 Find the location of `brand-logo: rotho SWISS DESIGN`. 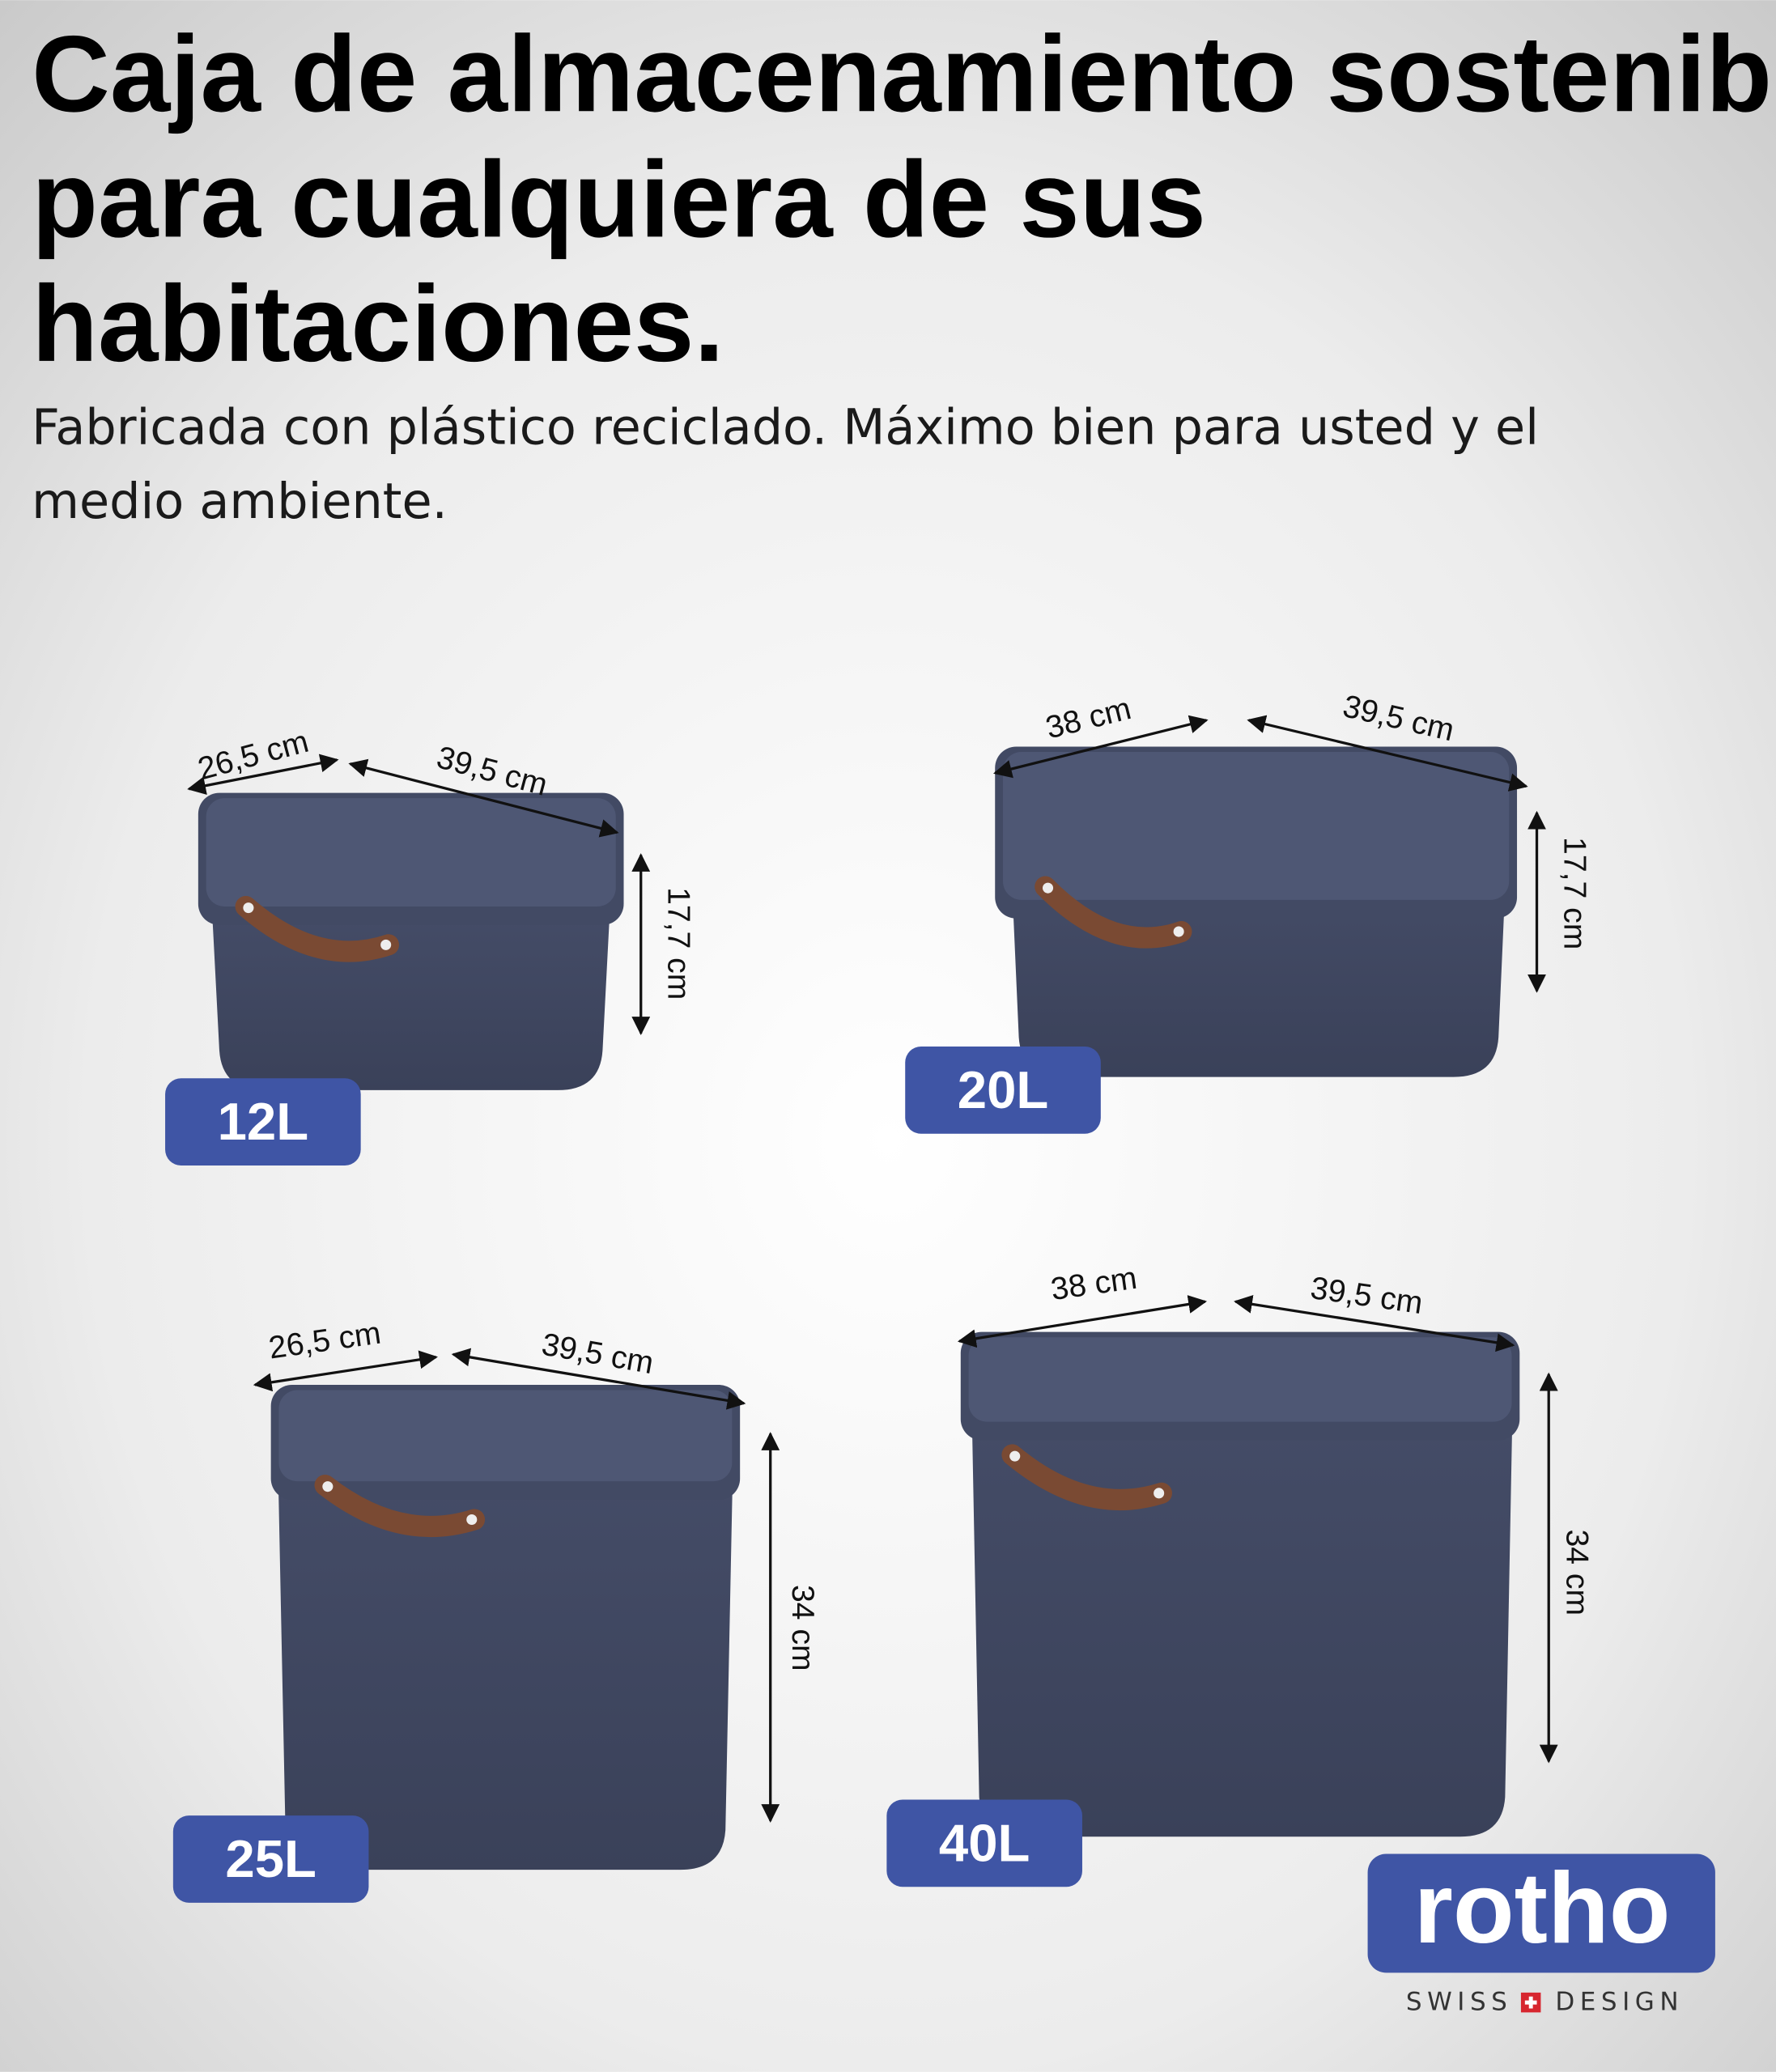

brand-logo: rotho SWISS DESIGN is located at coordinates (1541, 1934).